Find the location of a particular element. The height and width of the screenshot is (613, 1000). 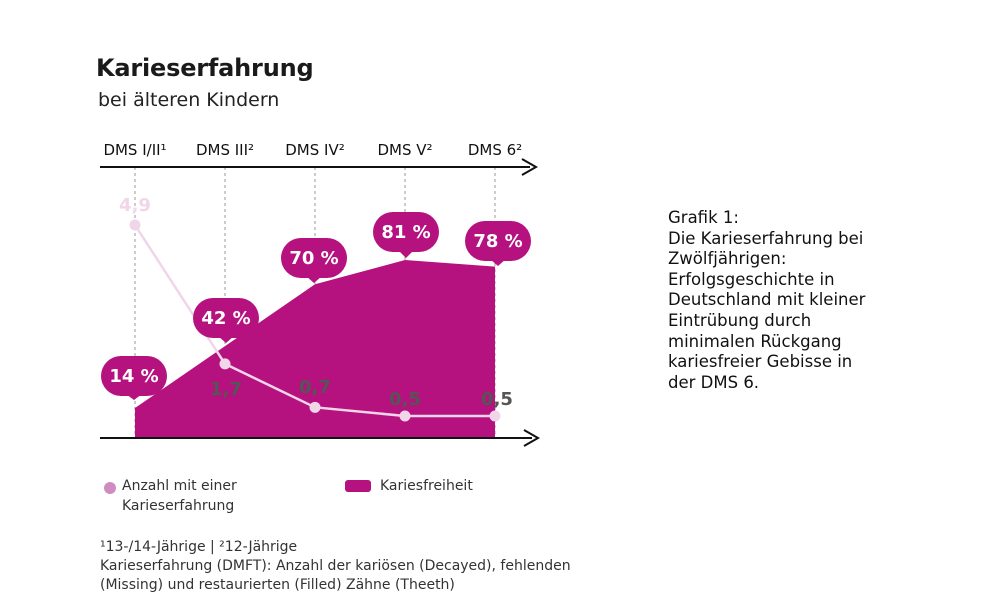

caption-line-7: minimalen Rückgang is located at coordinates (755, 341).